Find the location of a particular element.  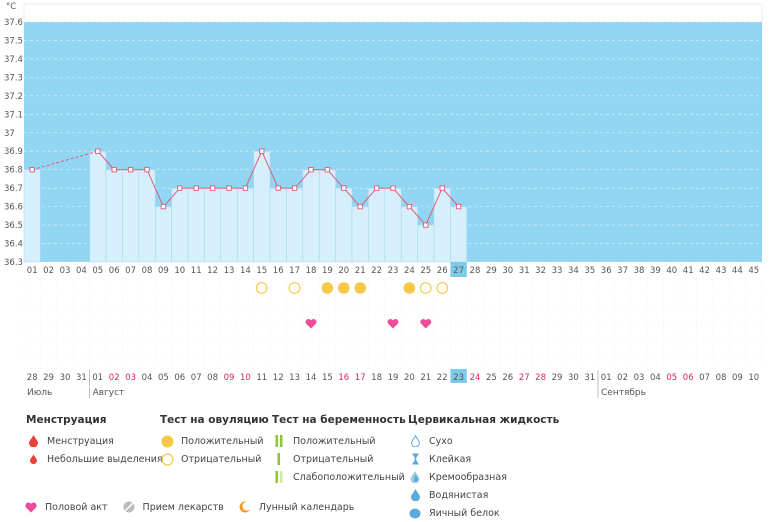

ovulation-positive-icon is located at coordinates (360, 288).